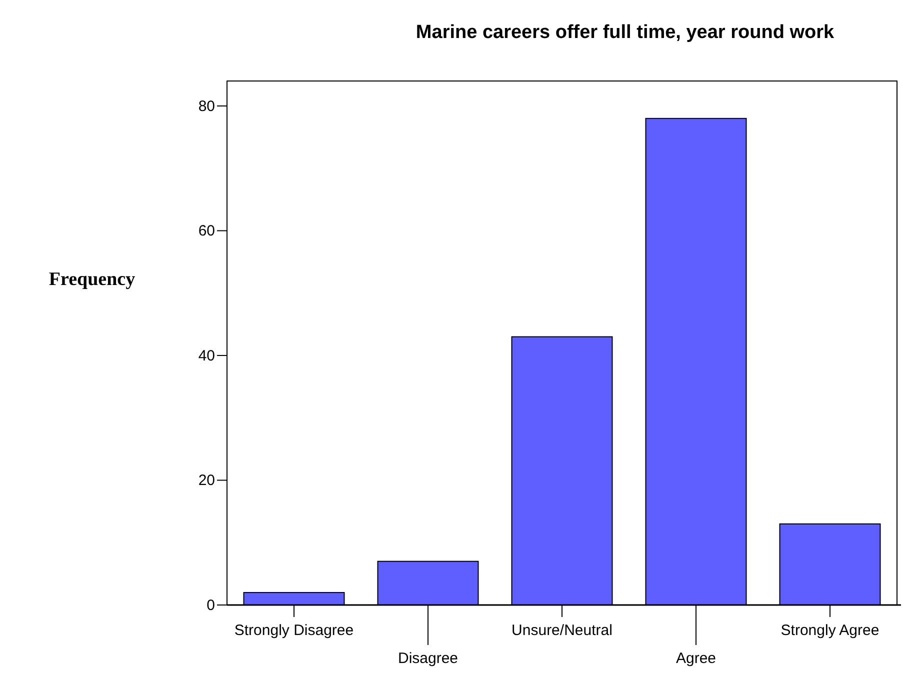  Describe the element at coordinates (696, 658) in the screenshot. I see `x-tick-label: Agree` at that location.